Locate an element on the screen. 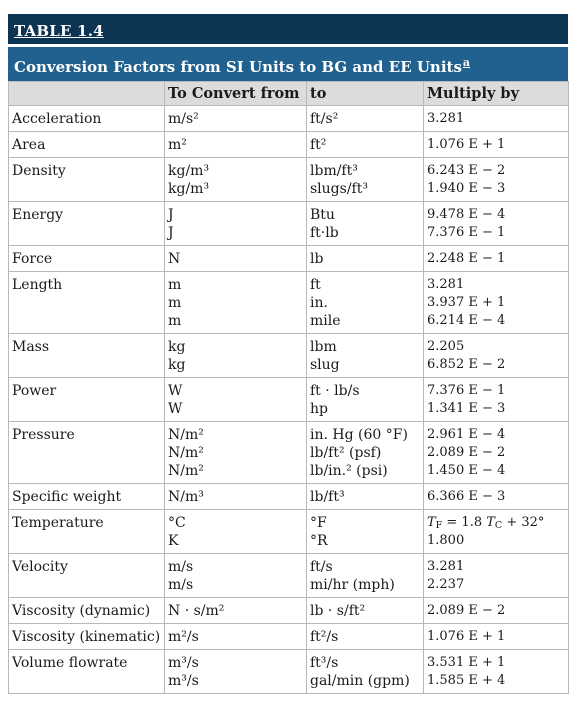  factor-value: 1.585 E + 4 is located at coordinates (466, 680).